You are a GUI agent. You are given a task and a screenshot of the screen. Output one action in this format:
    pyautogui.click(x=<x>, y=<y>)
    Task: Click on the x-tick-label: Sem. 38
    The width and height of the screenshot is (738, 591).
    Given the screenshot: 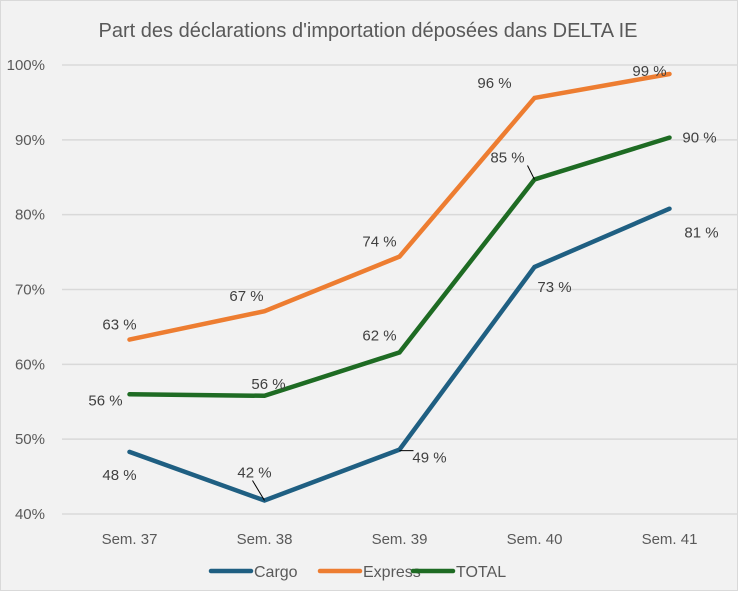 What is the action you would take?
    pyautogui.click(x=265, y=539)
    